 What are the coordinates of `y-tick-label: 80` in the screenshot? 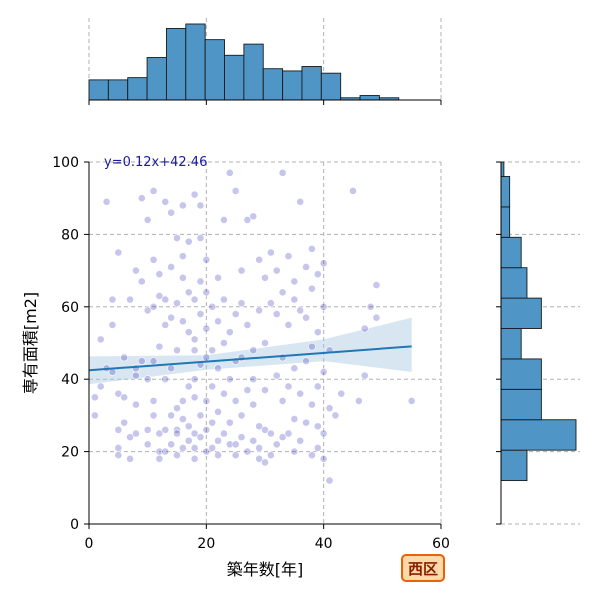 It's located at (70, 235).